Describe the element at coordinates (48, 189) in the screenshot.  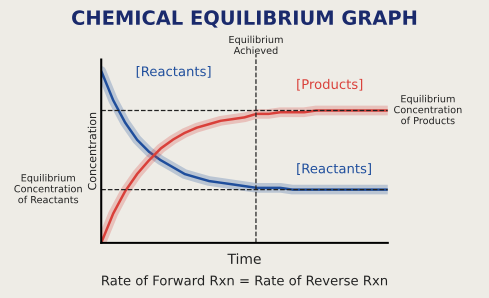
I see `ref-line-label: Equilibrium Concentration of Reactants` at that location.